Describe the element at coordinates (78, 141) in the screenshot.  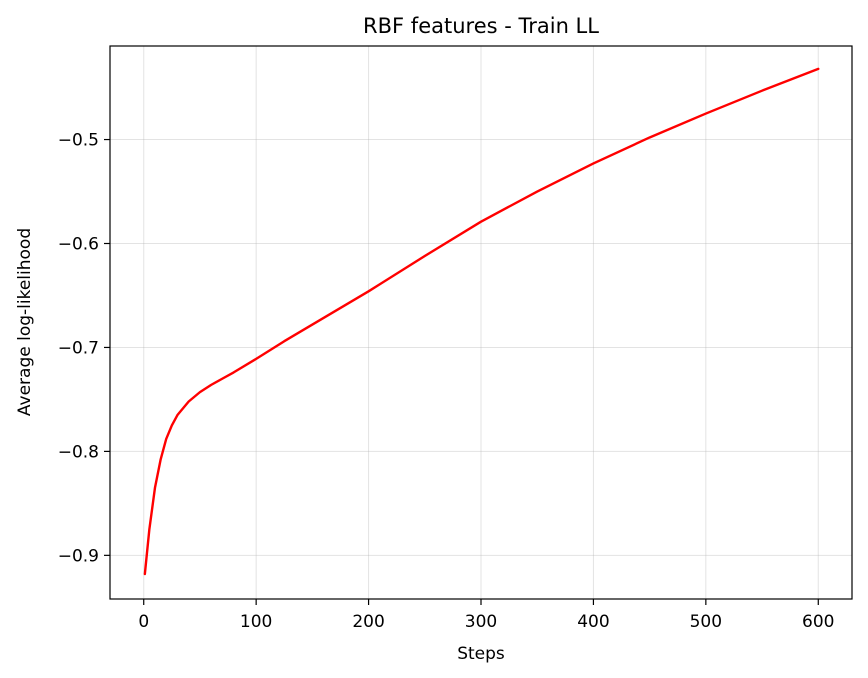
I see `y-tick-label: −0.5` at that location.